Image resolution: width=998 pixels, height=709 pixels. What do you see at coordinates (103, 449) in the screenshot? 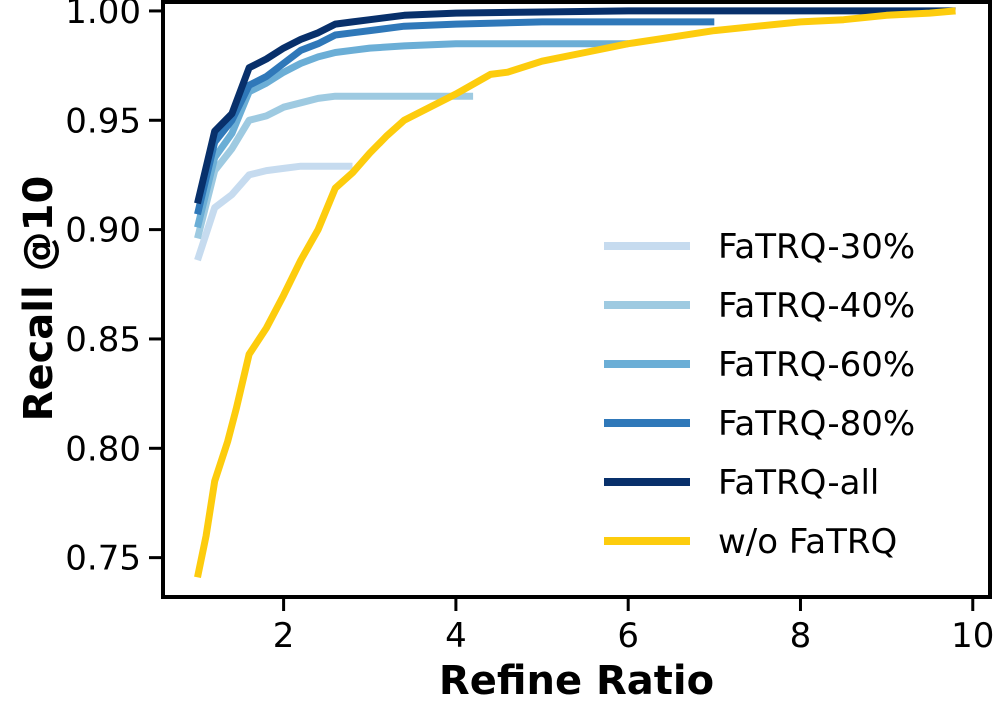
I see `y-tick-label: 0.80` at bounding box center [103, 449].